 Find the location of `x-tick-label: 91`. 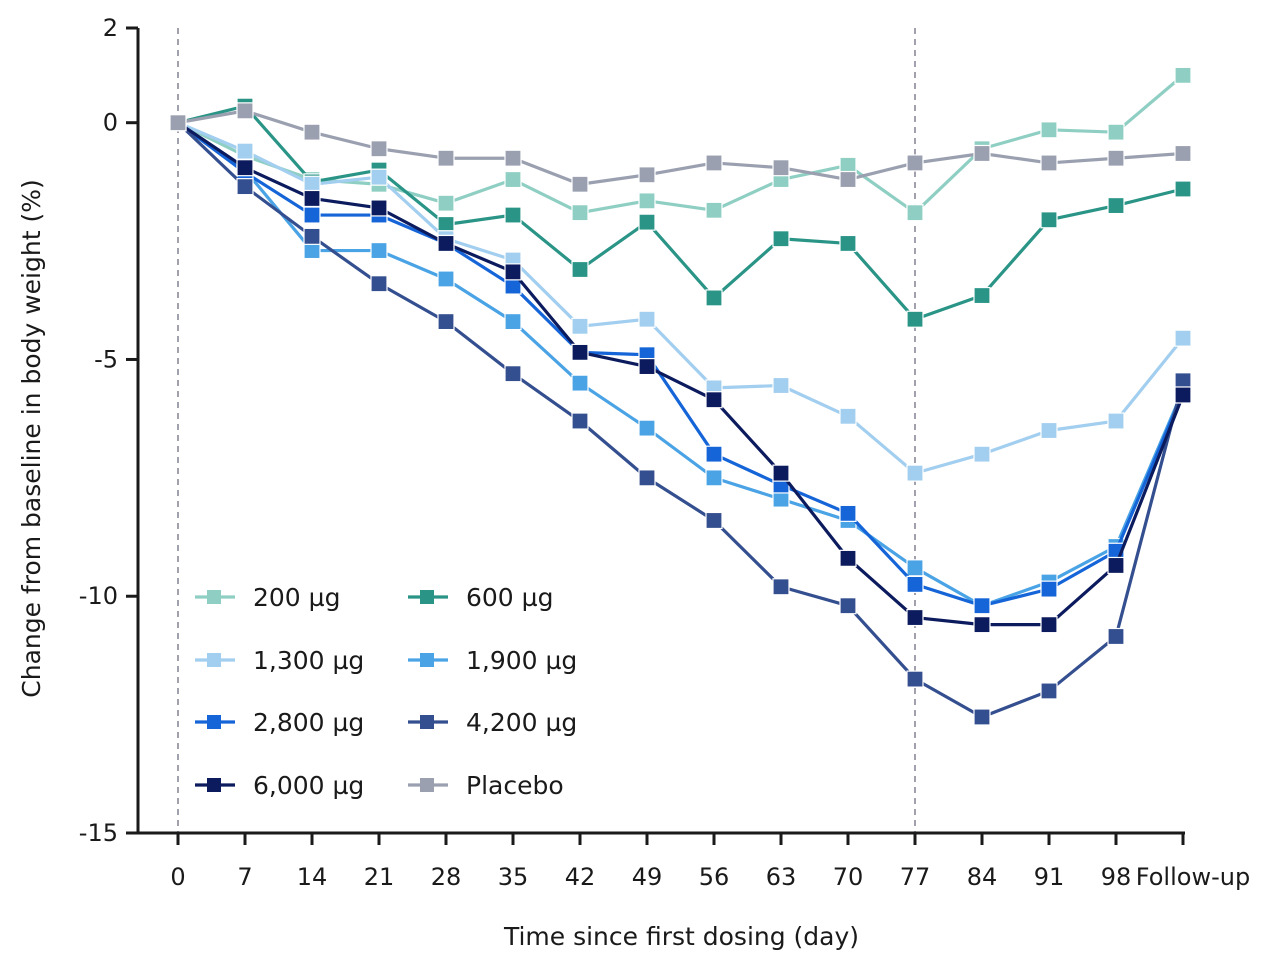

x-tick-label: 91 is located at coordinates (1049, 877).